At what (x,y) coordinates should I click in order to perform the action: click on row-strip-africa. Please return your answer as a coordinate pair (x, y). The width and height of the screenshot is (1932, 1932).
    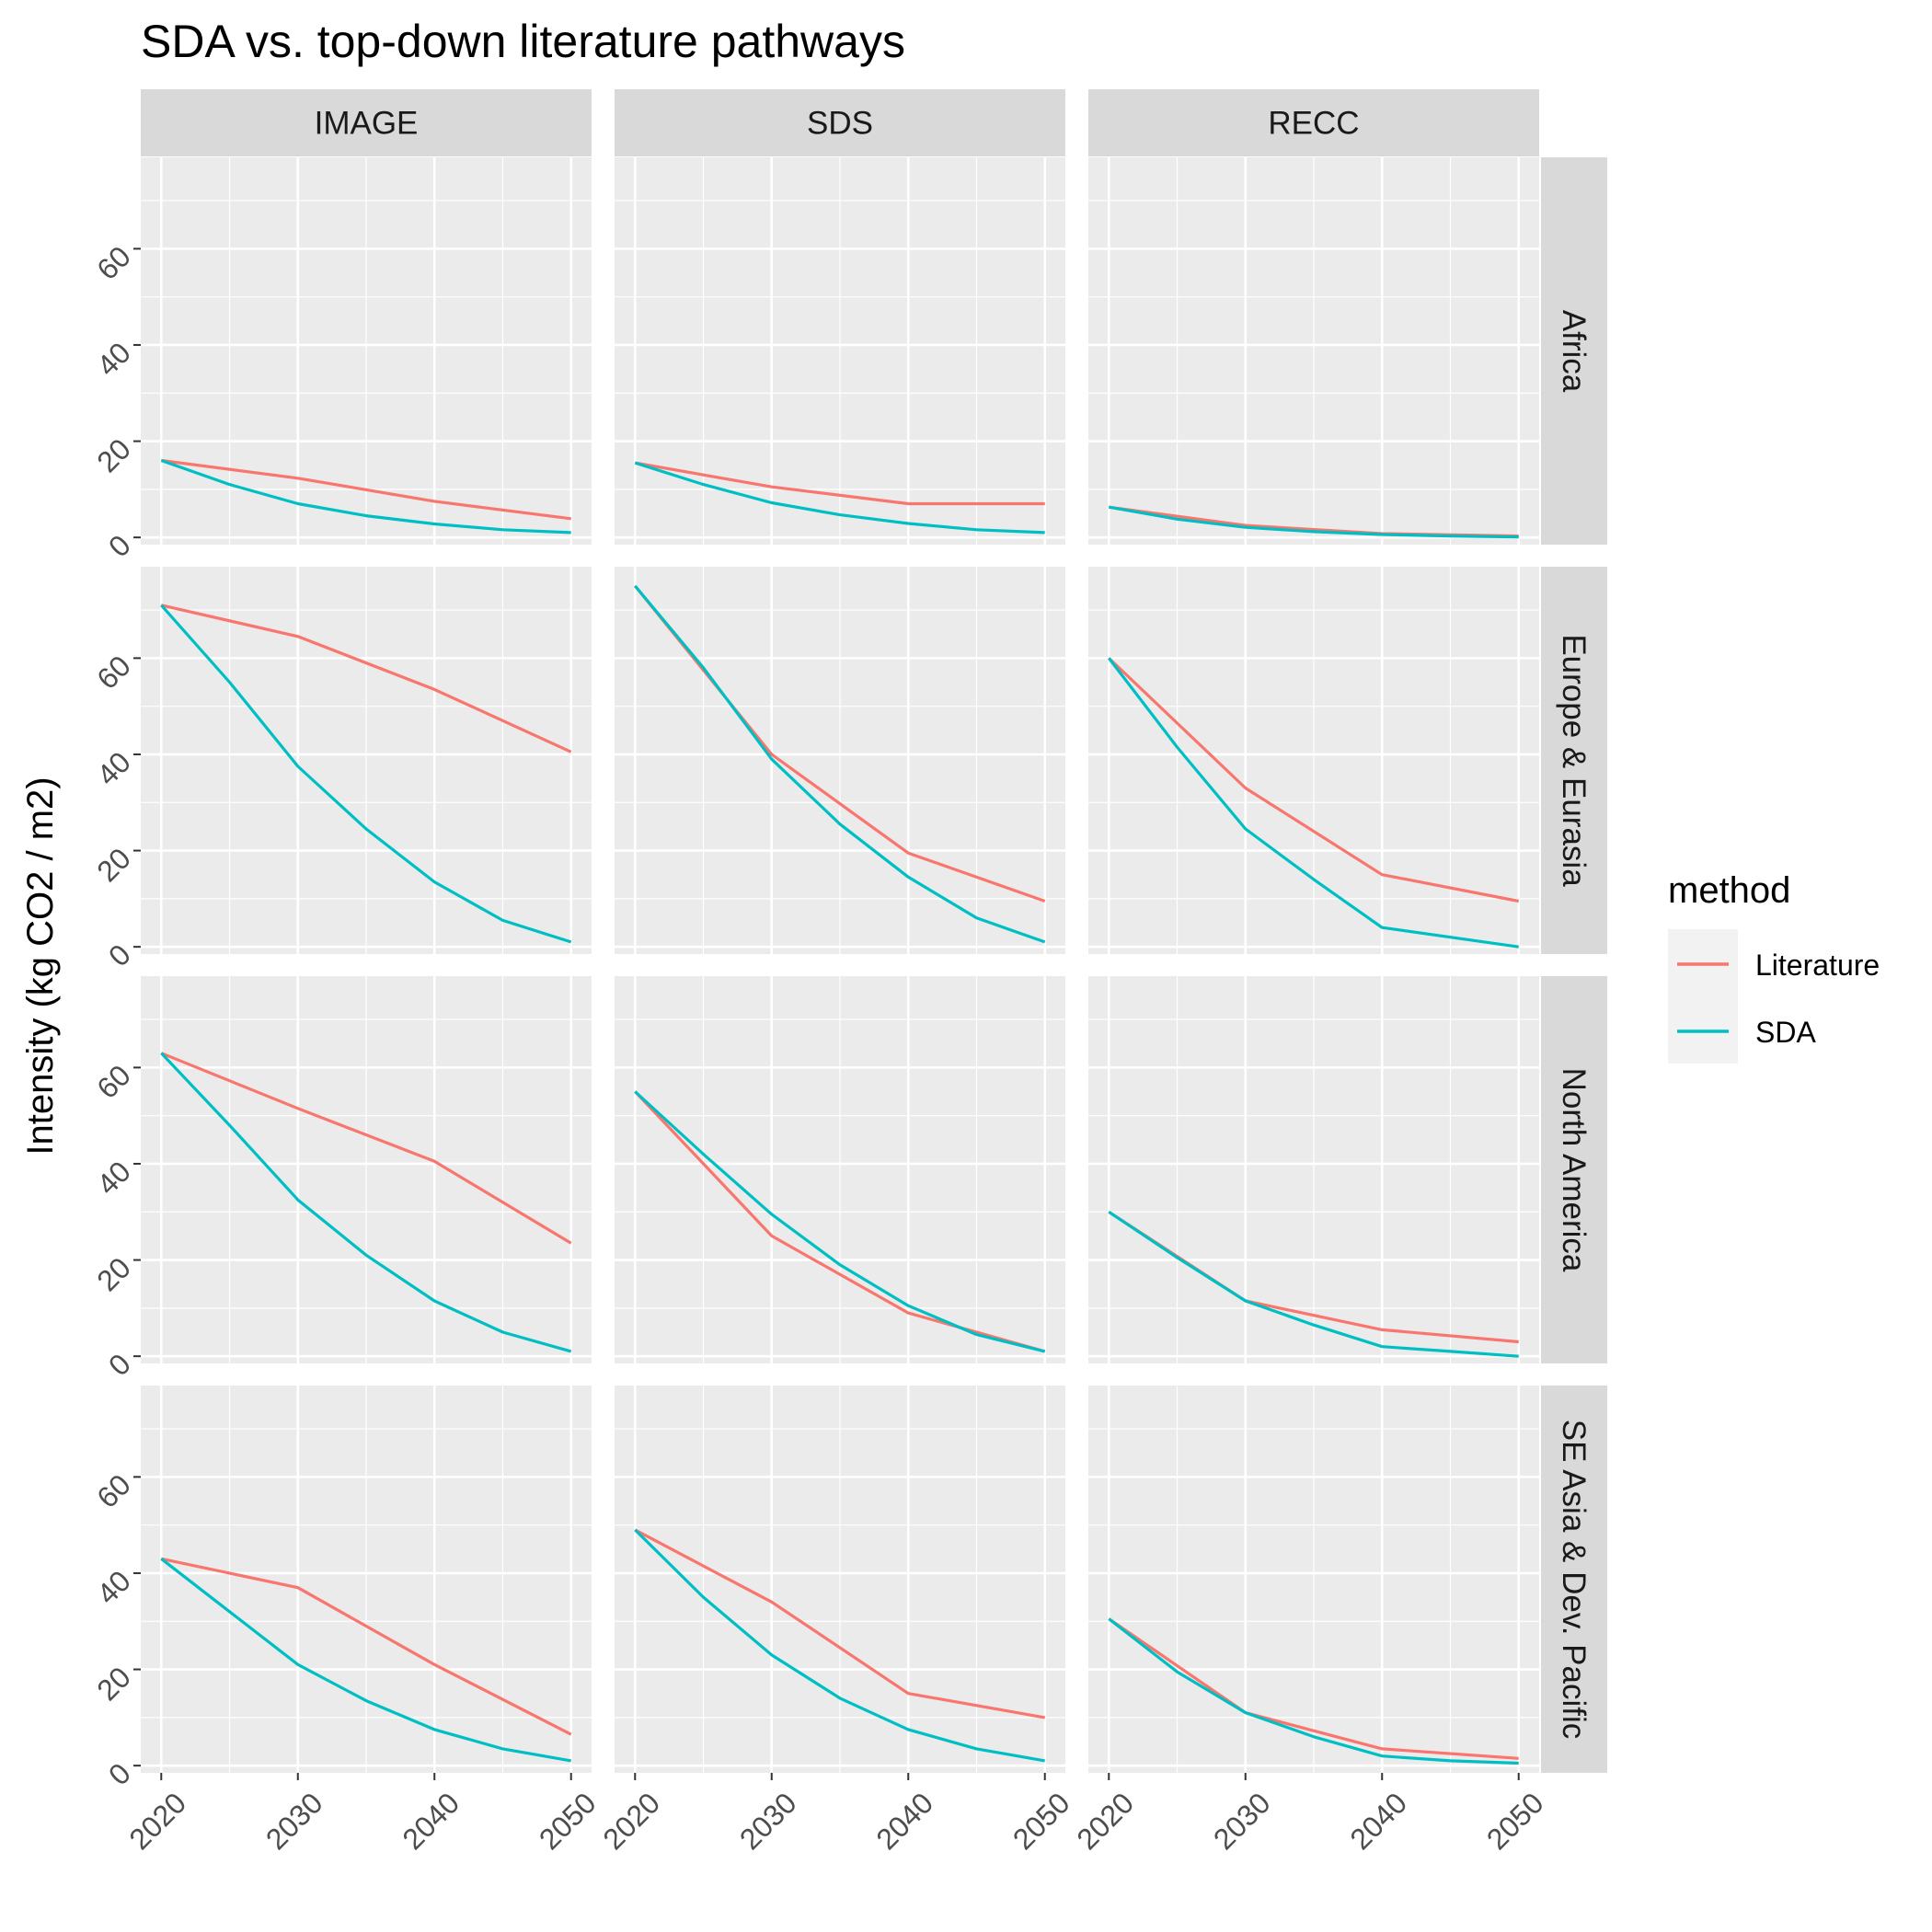
    Looking at the image, I should click on (1574, 351).